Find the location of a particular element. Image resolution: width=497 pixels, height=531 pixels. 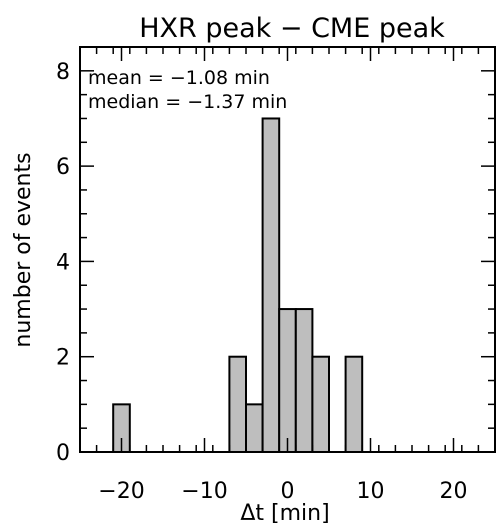

y-tick-label: 0 is located at coordinates (63, 453).